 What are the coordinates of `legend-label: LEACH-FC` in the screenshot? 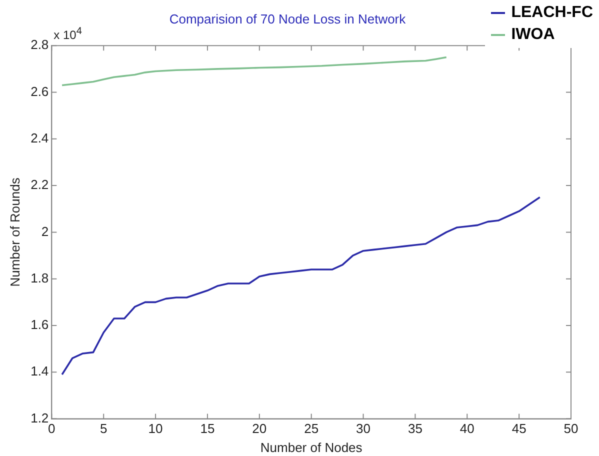 It's located at (552, 13).